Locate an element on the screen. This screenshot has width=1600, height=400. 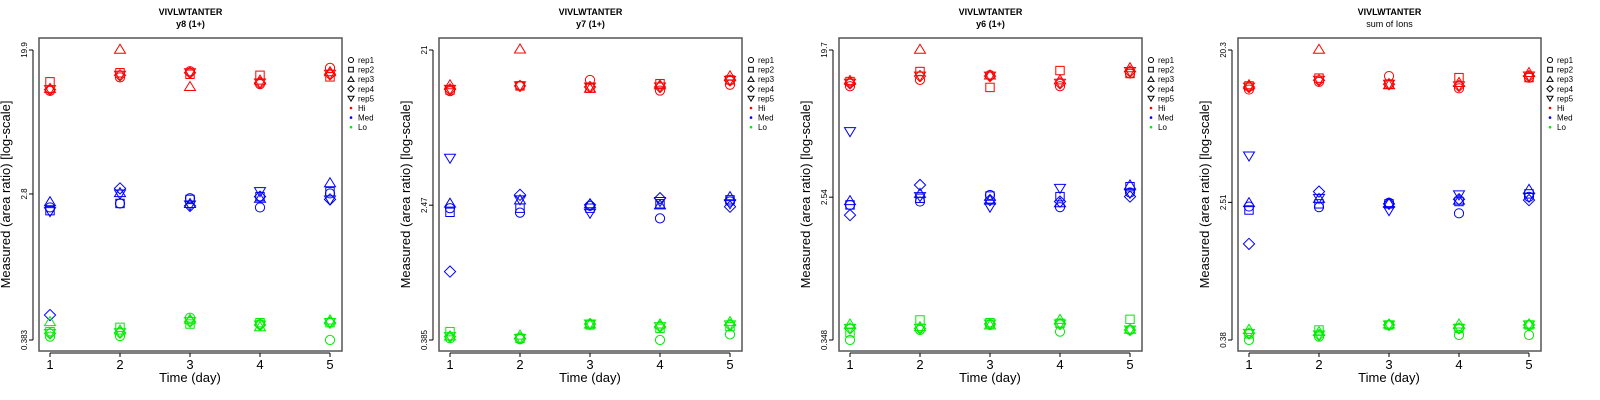
point-med-rep2-day4 is located at coordinates (1060, 196).